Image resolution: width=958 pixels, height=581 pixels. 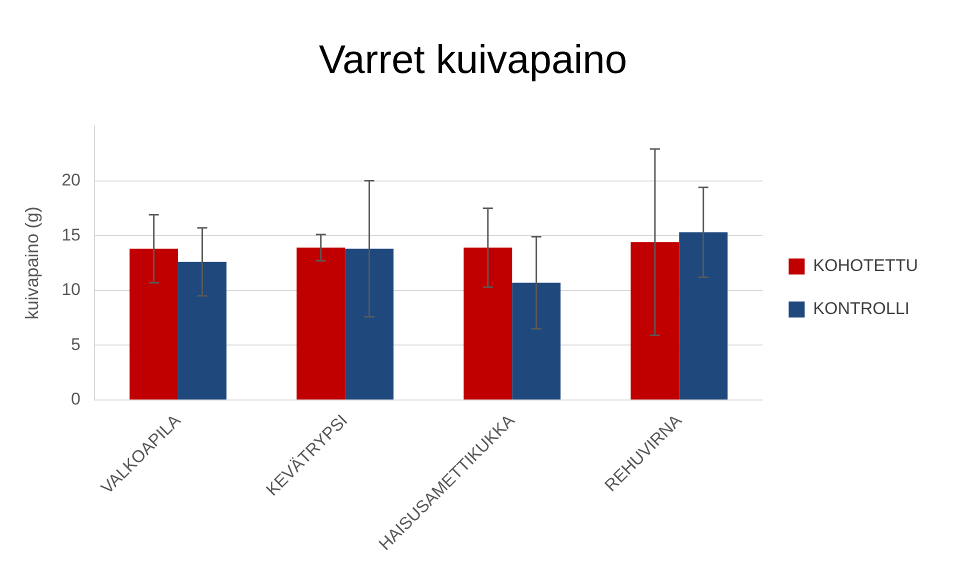 What do you see at coordinates (71, 234) in the screenshot?
I see `y-tick-label: 15` at bounding box center [71, 234].